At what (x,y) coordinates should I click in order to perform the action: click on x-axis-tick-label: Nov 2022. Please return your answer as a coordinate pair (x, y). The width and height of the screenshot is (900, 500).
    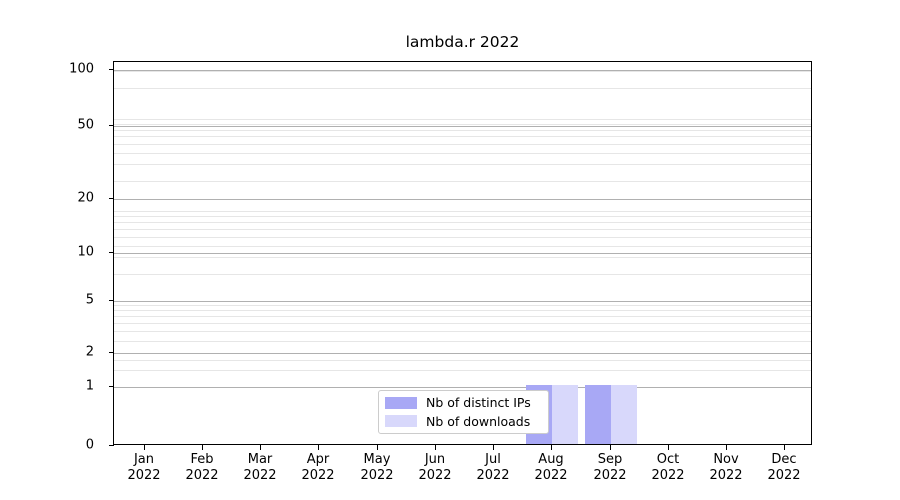
    Looking at the image, I should click on (725, 467).